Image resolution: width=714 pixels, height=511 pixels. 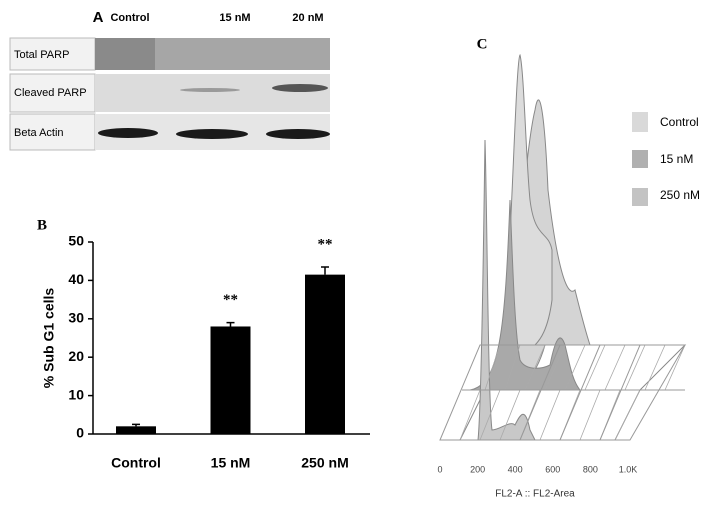 What do you see at coordinates (324, 463) in the screenshot?
I see `x-tick-label: 250 nM` at bounding box center [324, 463].